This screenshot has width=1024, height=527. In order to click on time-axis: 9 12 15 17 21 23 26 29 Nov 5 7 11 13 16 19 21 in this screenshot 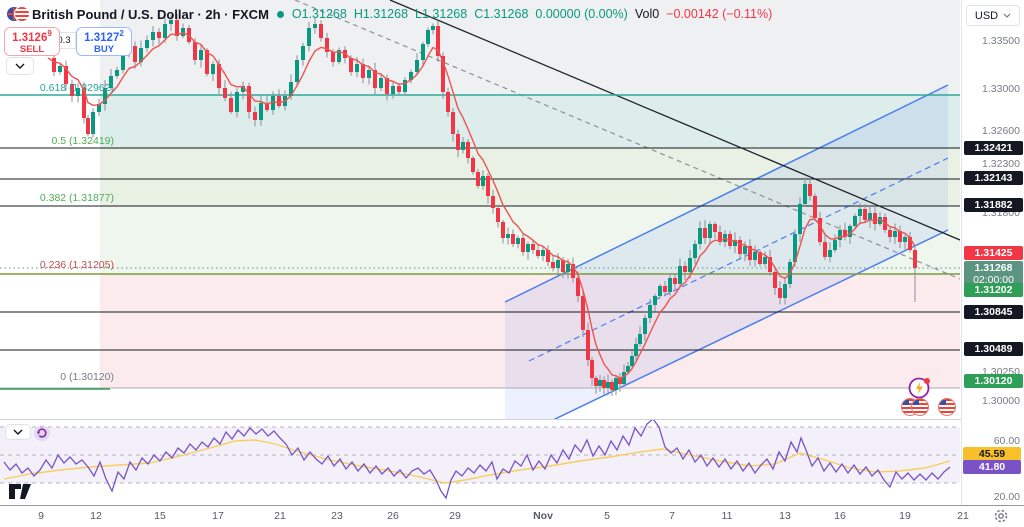, I will do `click(512, 516)`.